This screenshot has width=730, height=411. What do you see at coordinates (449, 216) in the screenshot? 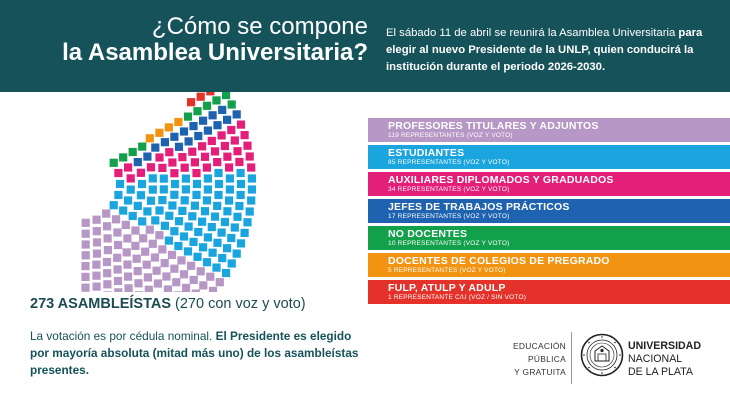
I see `legend-item-representatives: 17 REPRESENTANTES (VOZ Y VOTO)` at bounding box center [449, 216].